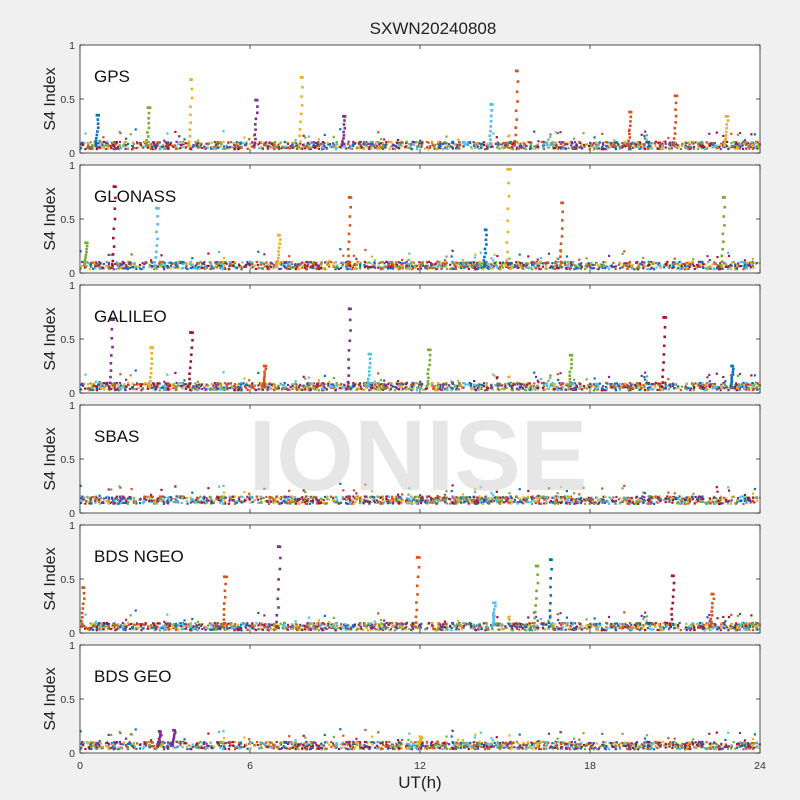 This screenshot has width=800, height=800. Describe the element at coordinates (420, 99) in the screenshot. I see `plot-background` at that location.